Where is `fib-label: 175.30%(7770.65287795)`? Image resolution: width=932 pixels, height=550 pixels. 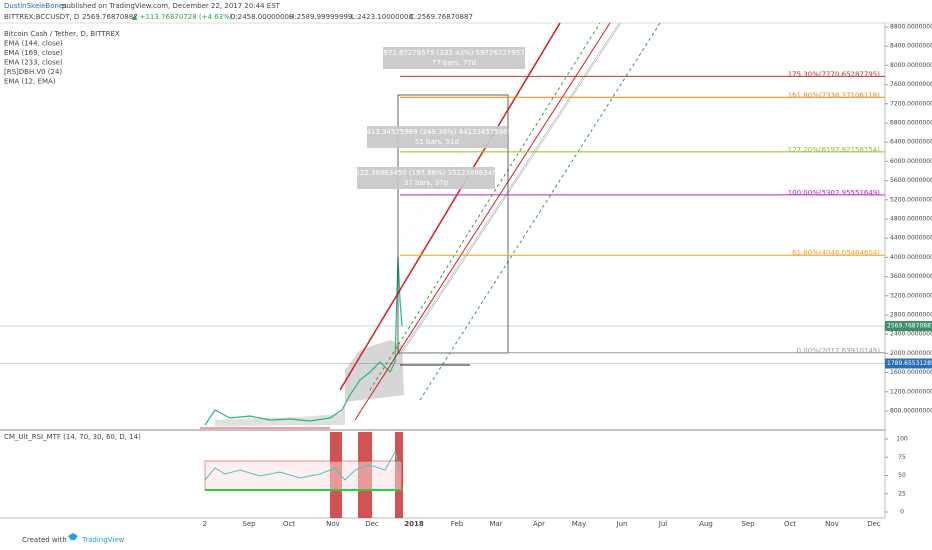 fib-label: 175.30%(7770.65287795) is located at coordinates (834, 74).